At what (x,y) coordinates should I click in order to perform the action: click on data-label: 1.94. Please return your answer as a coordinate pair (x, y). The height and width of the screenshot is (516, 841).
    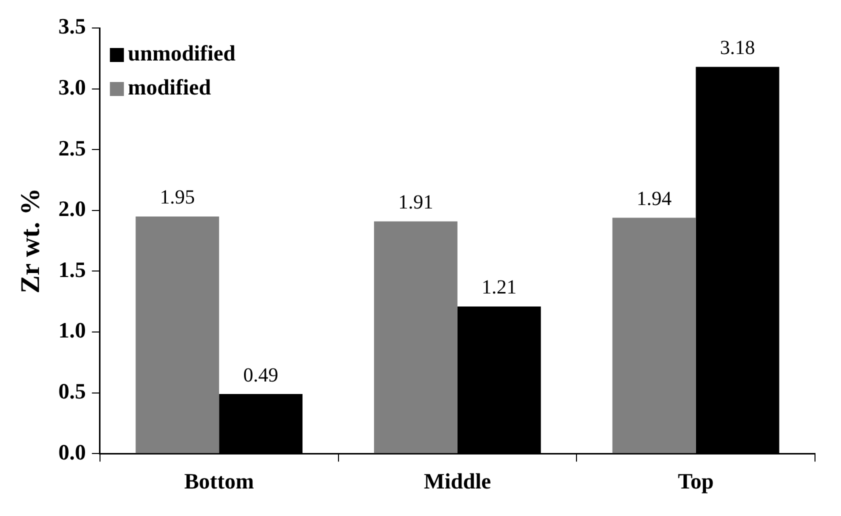
    Looking at the image, I should click on (654, 199).